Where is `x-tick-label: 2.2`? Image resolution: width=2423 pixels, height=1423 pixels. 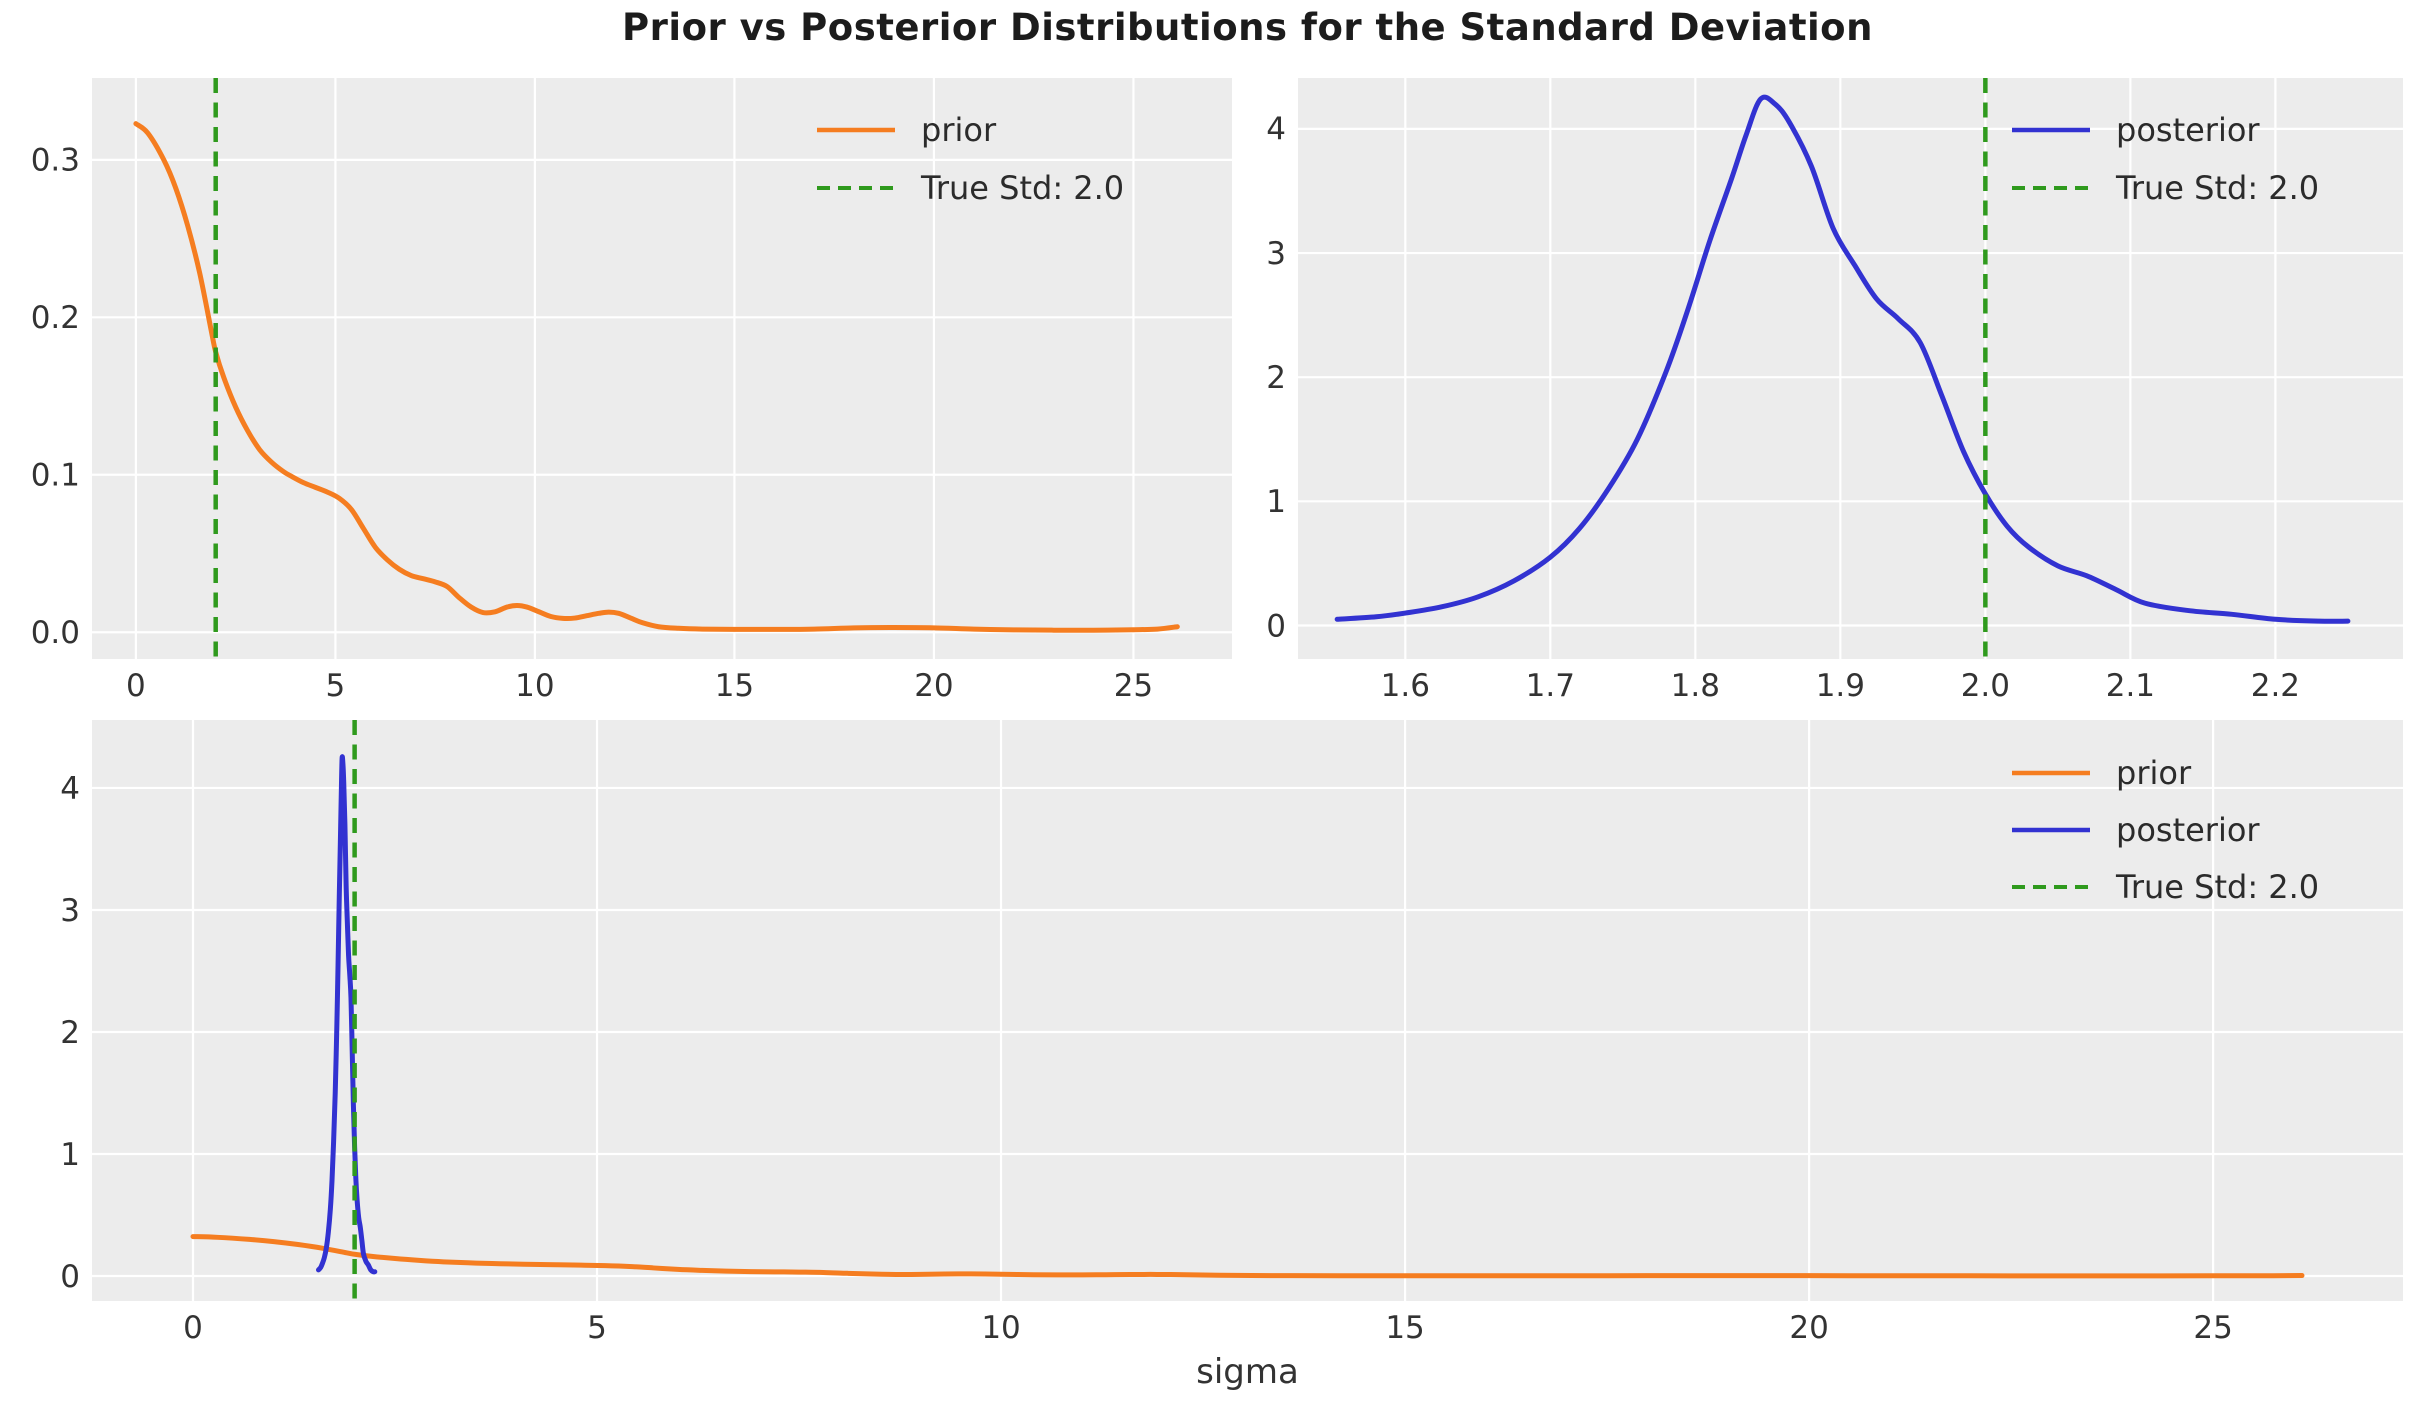 x-tick-label: 2.2 is located at coordinates (2275, 686).